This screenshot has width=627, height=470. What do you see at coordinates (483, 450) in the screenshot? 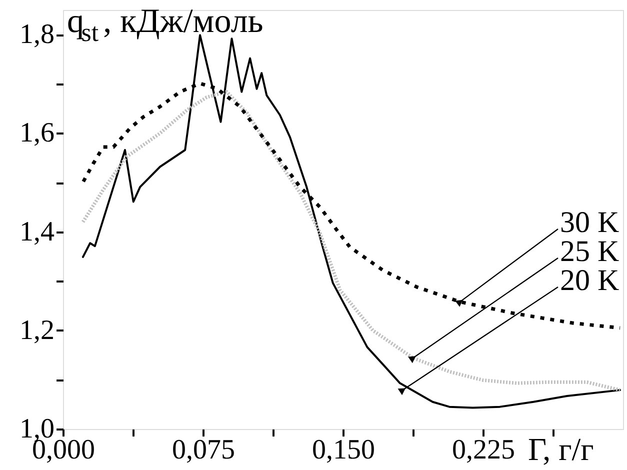
I see `x-tick-label: 0,225` at bounding box center [483, 450].